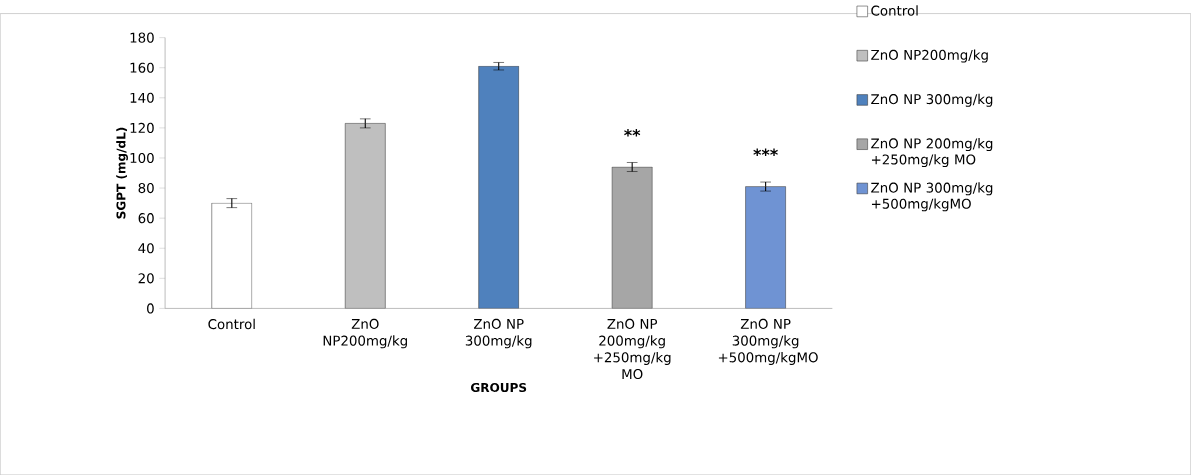  What do you see at coordinates (231, 324) in the screenshot?
I see `x-tick-label: Control` at bounding box center [231, 324].